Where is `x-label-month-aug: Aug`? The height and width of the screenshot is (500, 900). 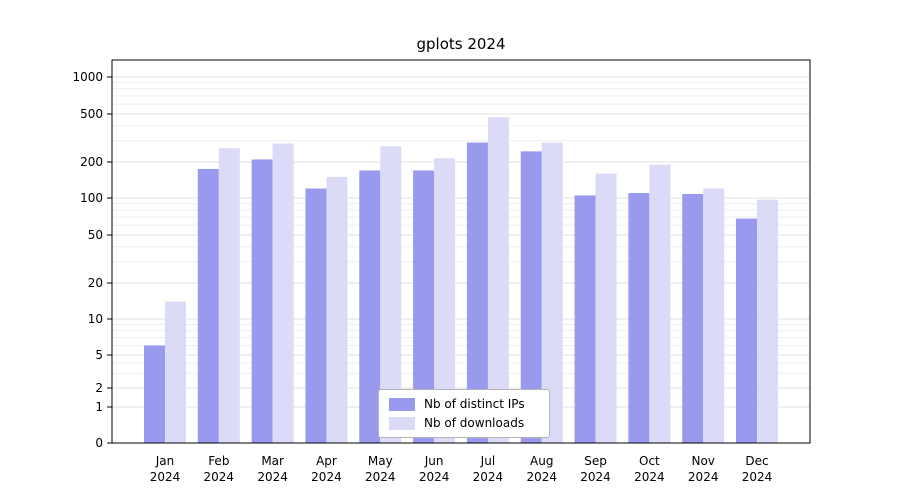
x-label-month-aug: Aug is located at coordinates (541, 461).